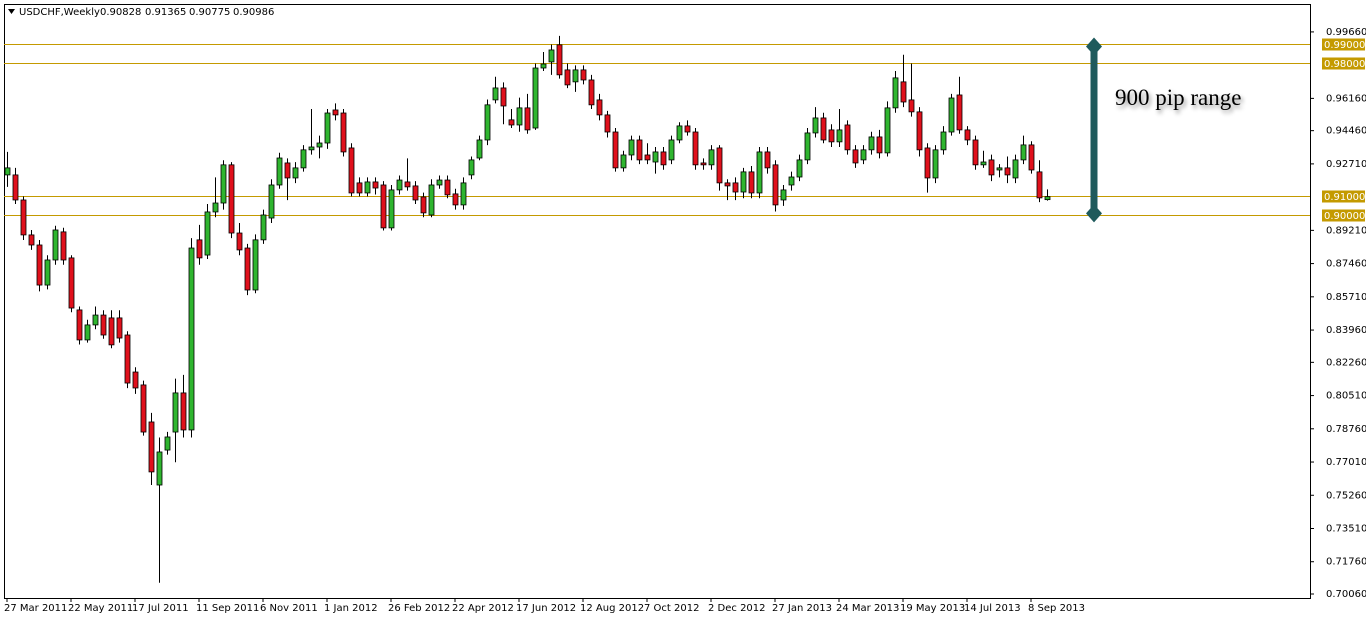 The height and width of the screenshot is (618, 1366). What do you see at coordinates (1346, 396) in the screenshot?
I see `y-tick-label: 0.80510` at bounding box center [1346, 396].